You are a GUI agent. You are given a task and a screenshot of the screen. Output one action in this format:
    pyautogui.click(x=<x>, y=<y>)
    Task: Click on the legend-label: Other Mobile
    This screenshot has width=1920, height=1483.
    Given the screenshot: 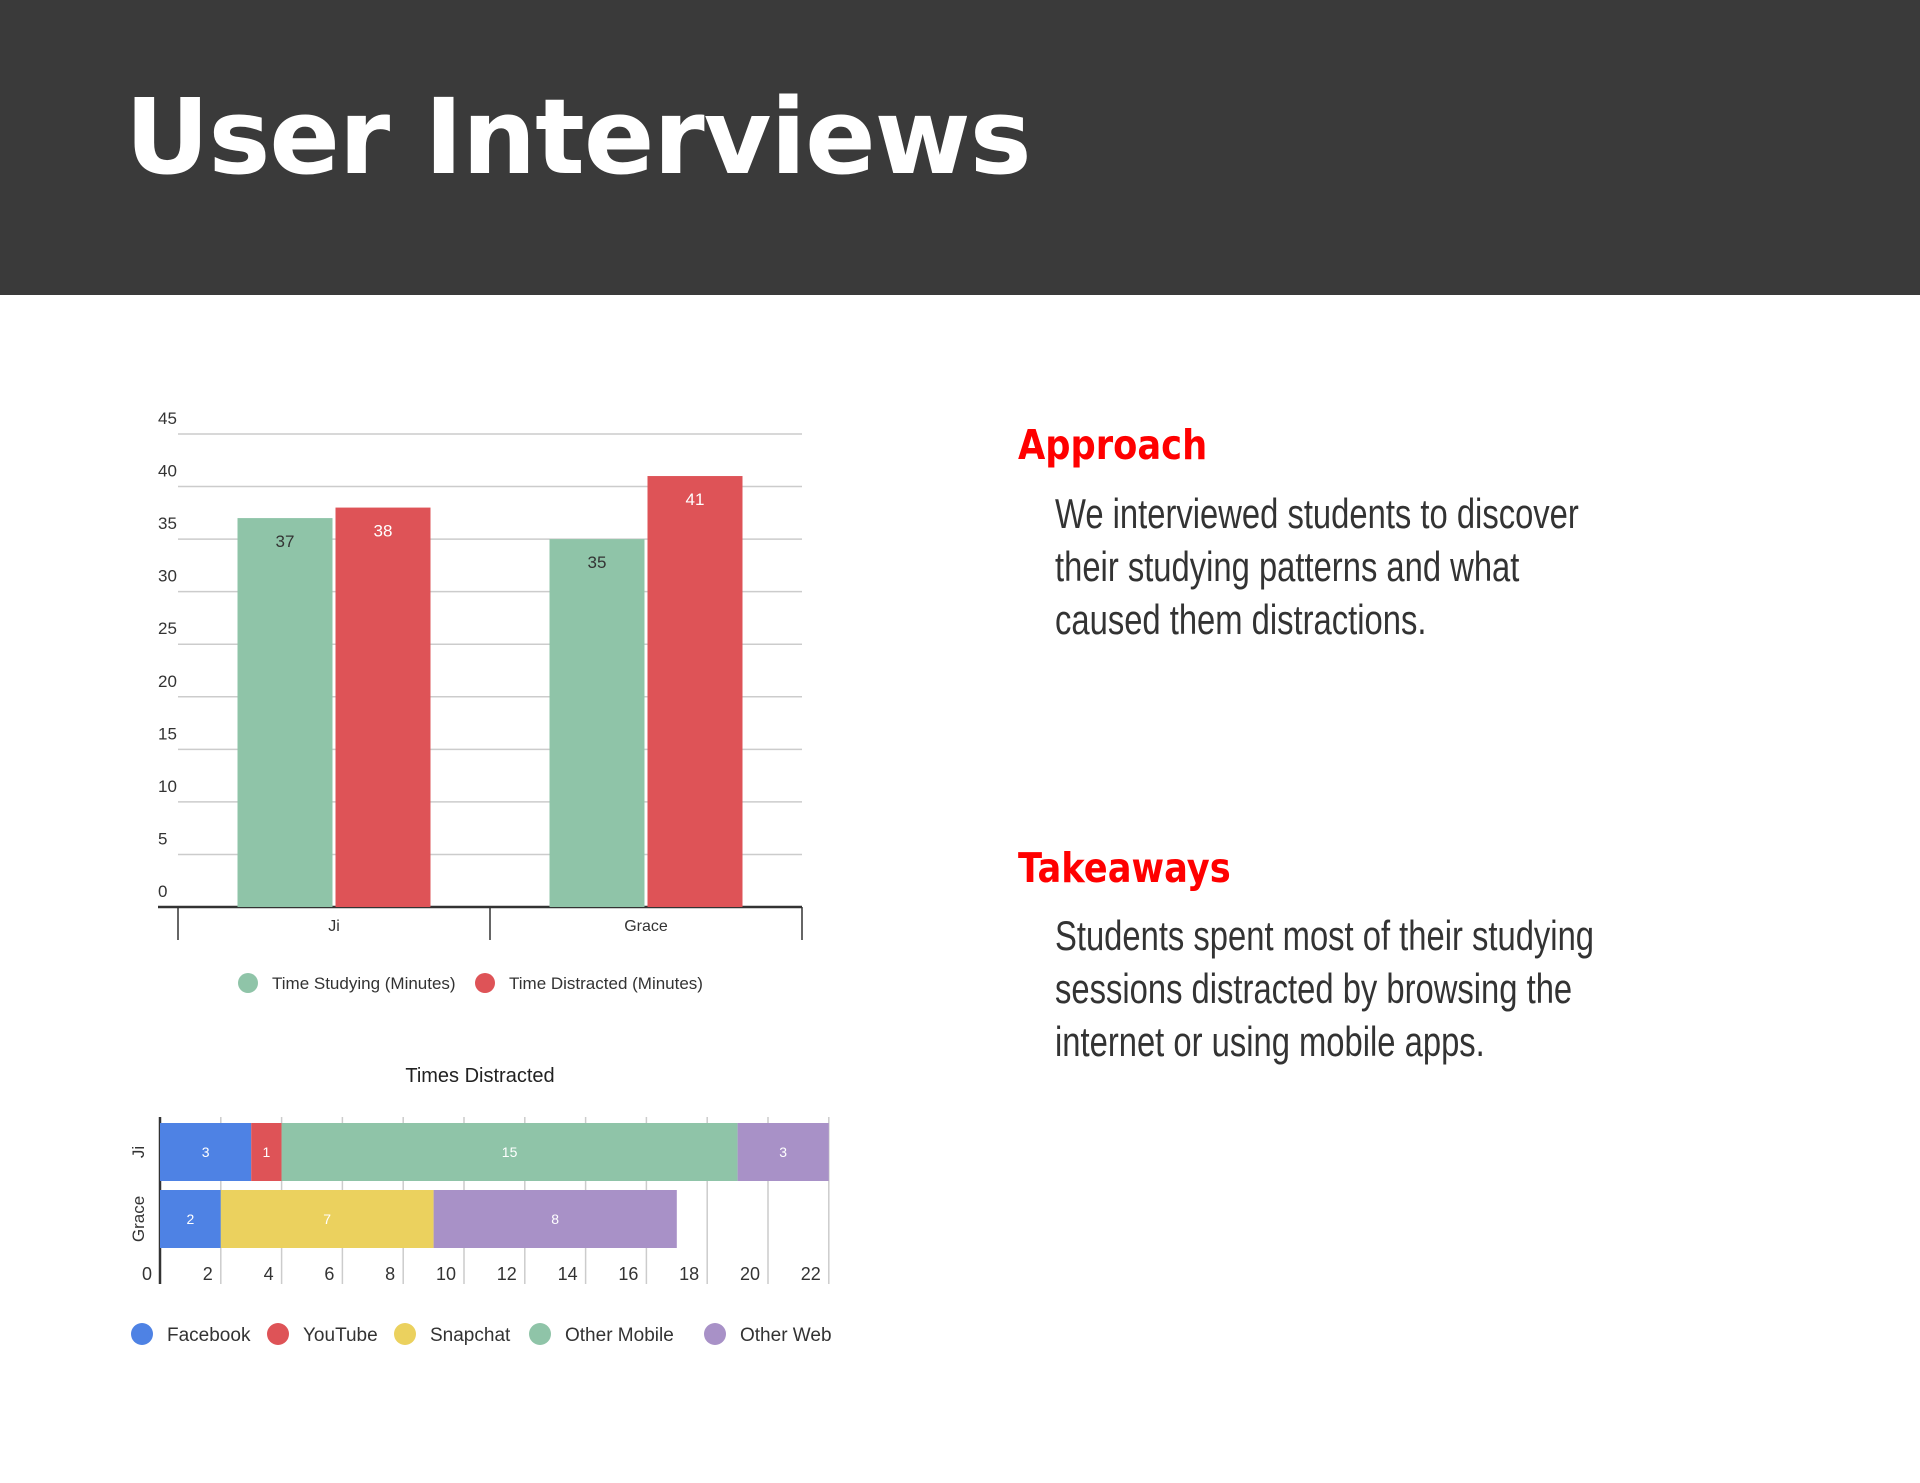 What is the action you would take?
    pyautogui.click(x=619, y=1335)
    